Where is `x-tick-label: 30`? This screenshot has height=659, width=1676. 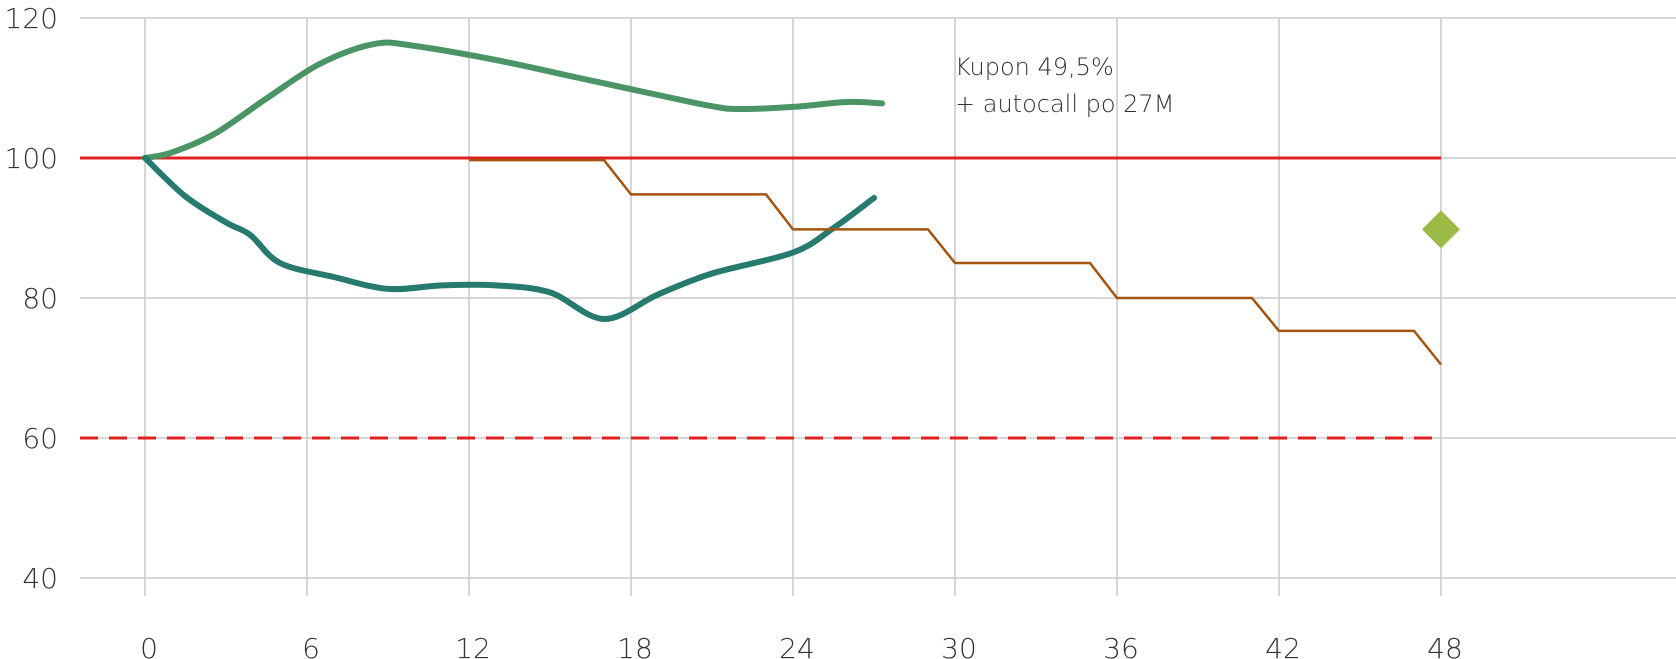
x-tick-label: 30 is located at coordinates (959, 645).